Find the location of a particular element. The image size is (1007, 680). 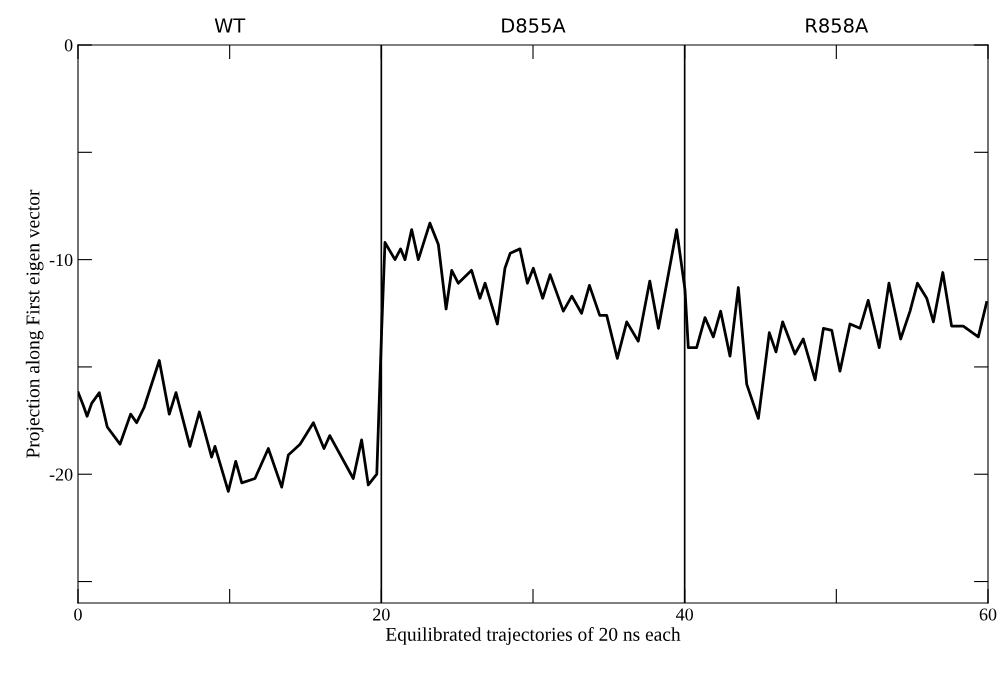

y-tick-label: 0 is located at coordinates (68, 45).